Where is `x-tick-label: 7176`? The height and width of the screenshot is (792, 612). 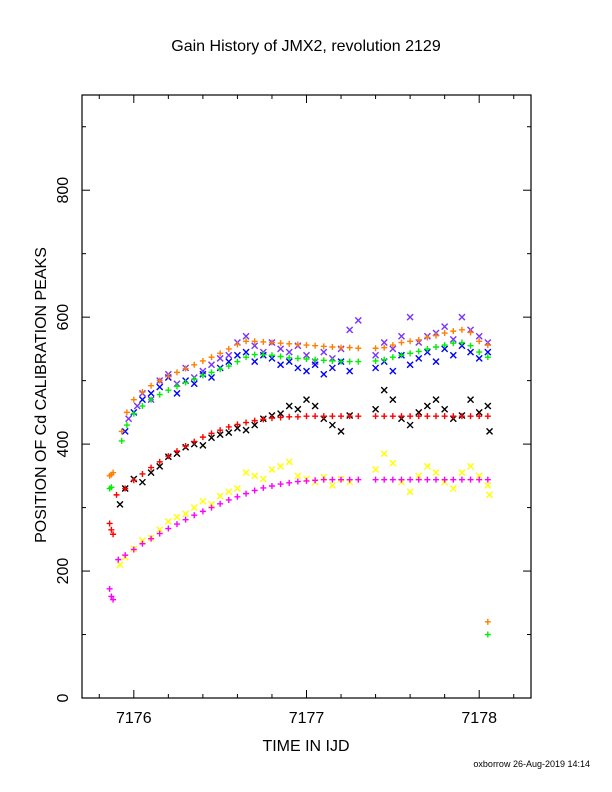
x-tick-label: 7176 is located at coordinates (134, 718).